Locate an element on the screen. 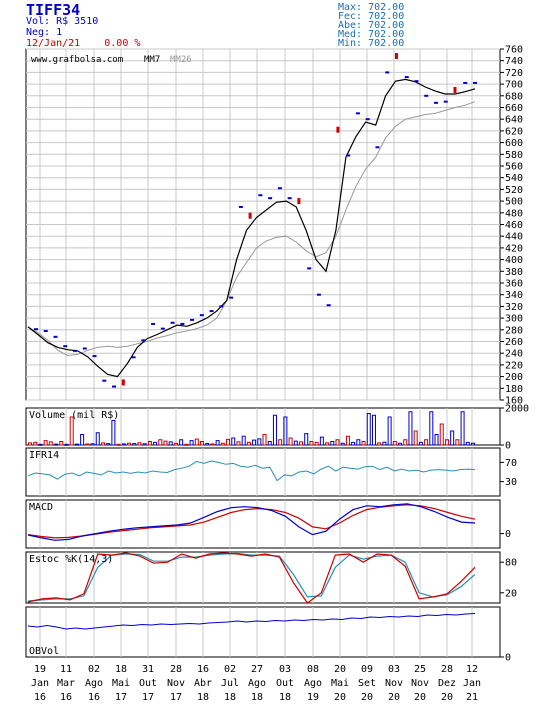 Image resolution: width=545 pixels, height=720 pixels. price-y-tick-label: 580 is located at coordinates (514, 155).